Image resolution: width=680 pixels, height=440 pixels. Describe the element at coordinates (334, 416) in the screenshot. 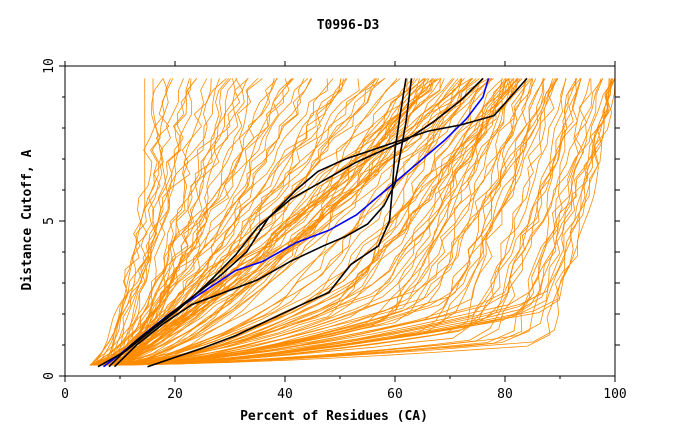

I see `x-axis-label: Percent of Residues (CA)` at that location.